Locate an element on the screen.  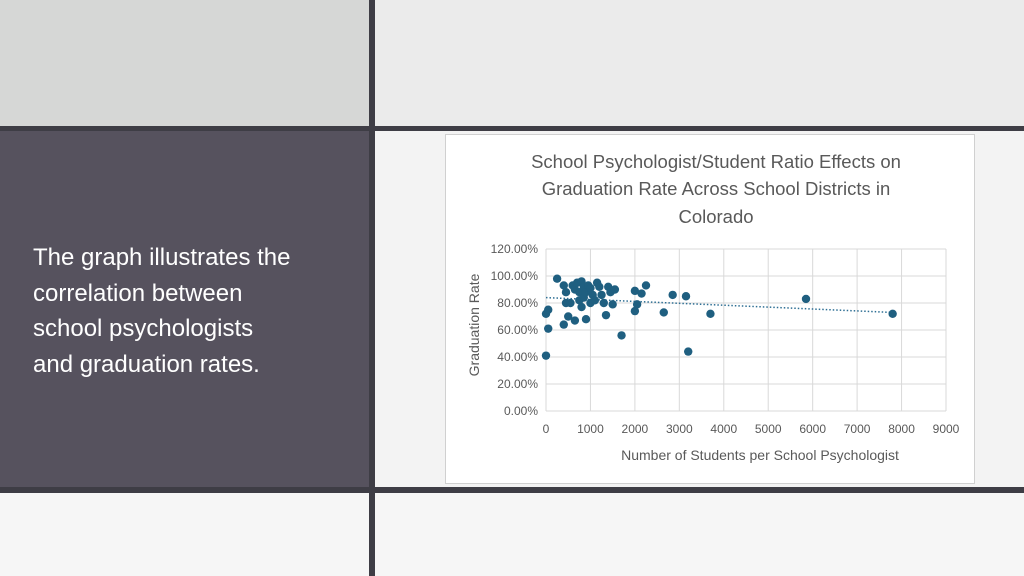
y-tick-label: 0.00% is located at coordinates (521, 411).